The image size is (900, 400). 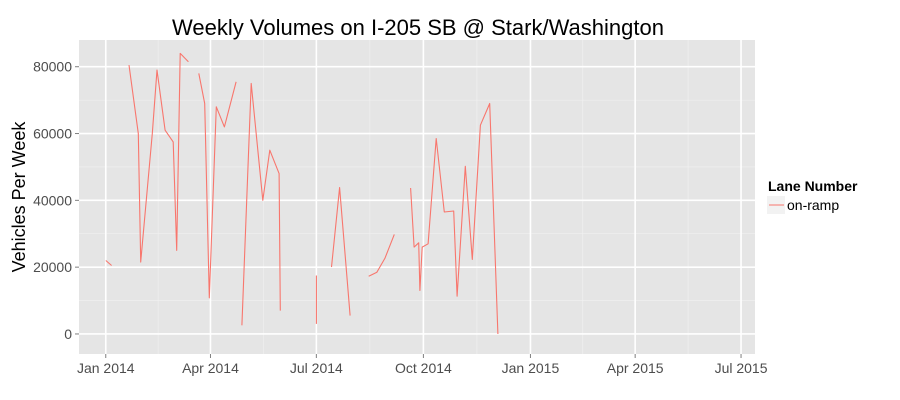 What do you see at coordinates (812, 196) in the screenshot?
I see `legend: Lane Number on-ramp` at bounding box center [812, 196].